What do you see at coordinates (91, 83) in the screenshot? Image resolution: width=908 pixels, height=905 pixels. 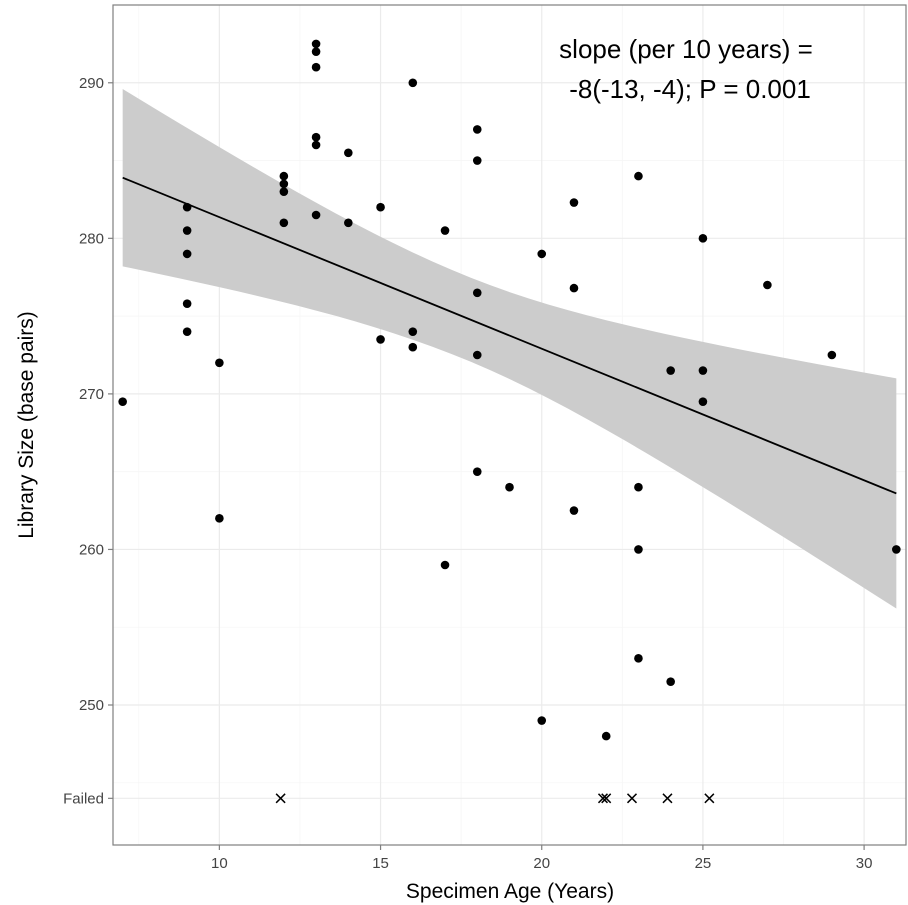 I see `y-tick-label: 290` at bounding box center [91, 83].